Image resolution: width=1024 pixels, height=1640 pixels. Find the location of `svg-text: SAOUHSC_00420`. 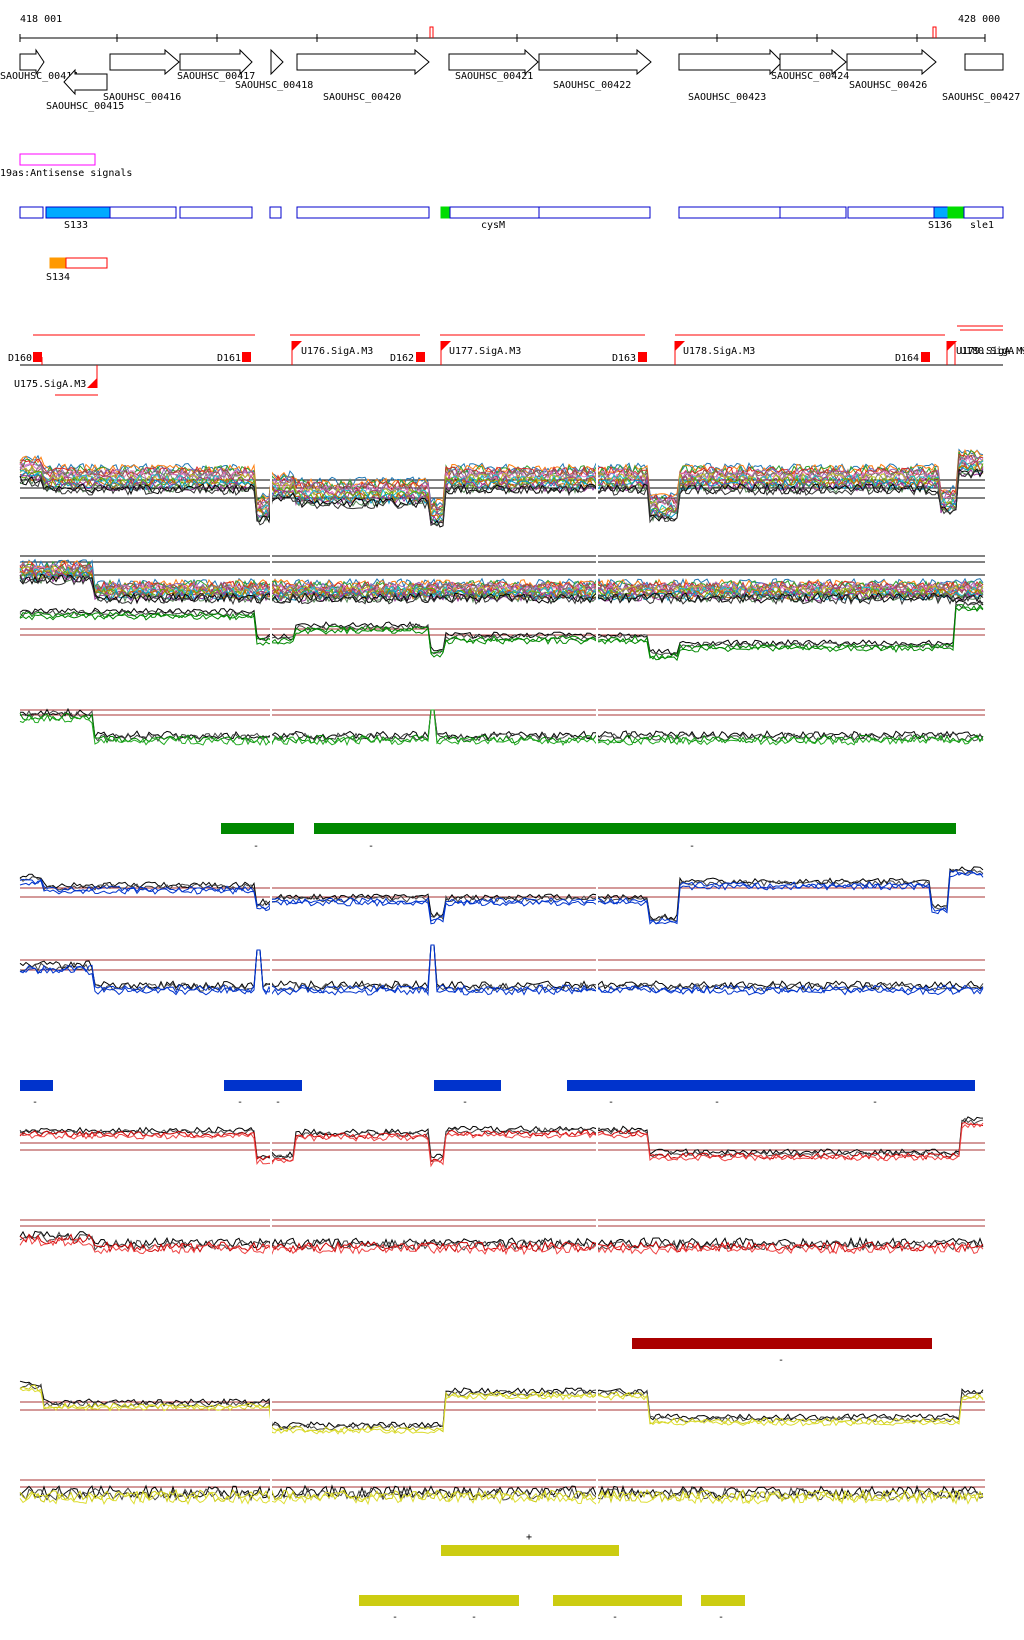

svg-text: SAOUHSC_00420 is located at coordinates (362, 97).